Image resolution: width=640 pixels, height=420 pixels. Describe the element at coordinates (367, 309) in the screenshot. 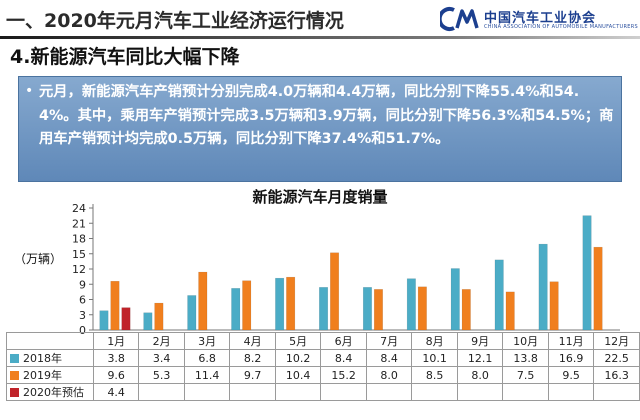

I see `bar-2018年-7月` at that location.